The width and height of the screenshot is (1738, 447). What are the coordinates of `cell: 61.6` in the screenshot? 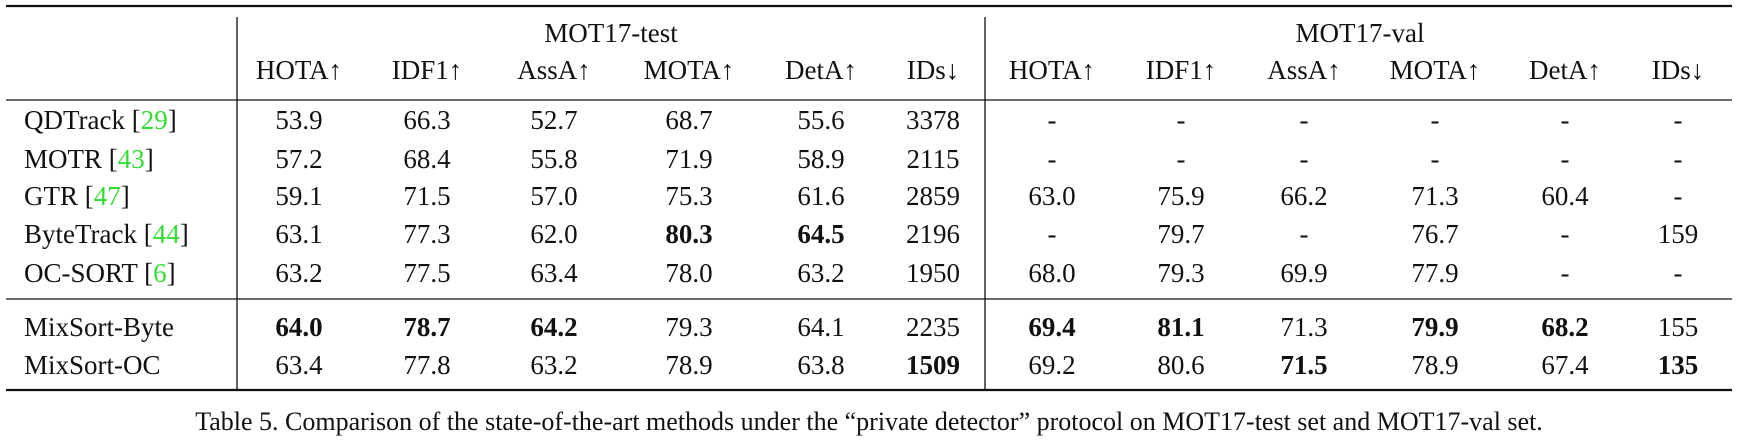 It's located at (820, 196).